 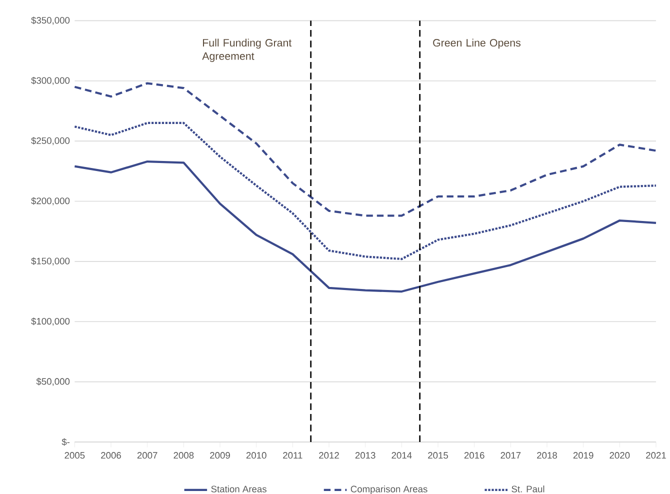 What do you see at coordinates (583, 455) in the screenshot?
I see `x-tick-label: 2019` at bounding box center [583, 455].